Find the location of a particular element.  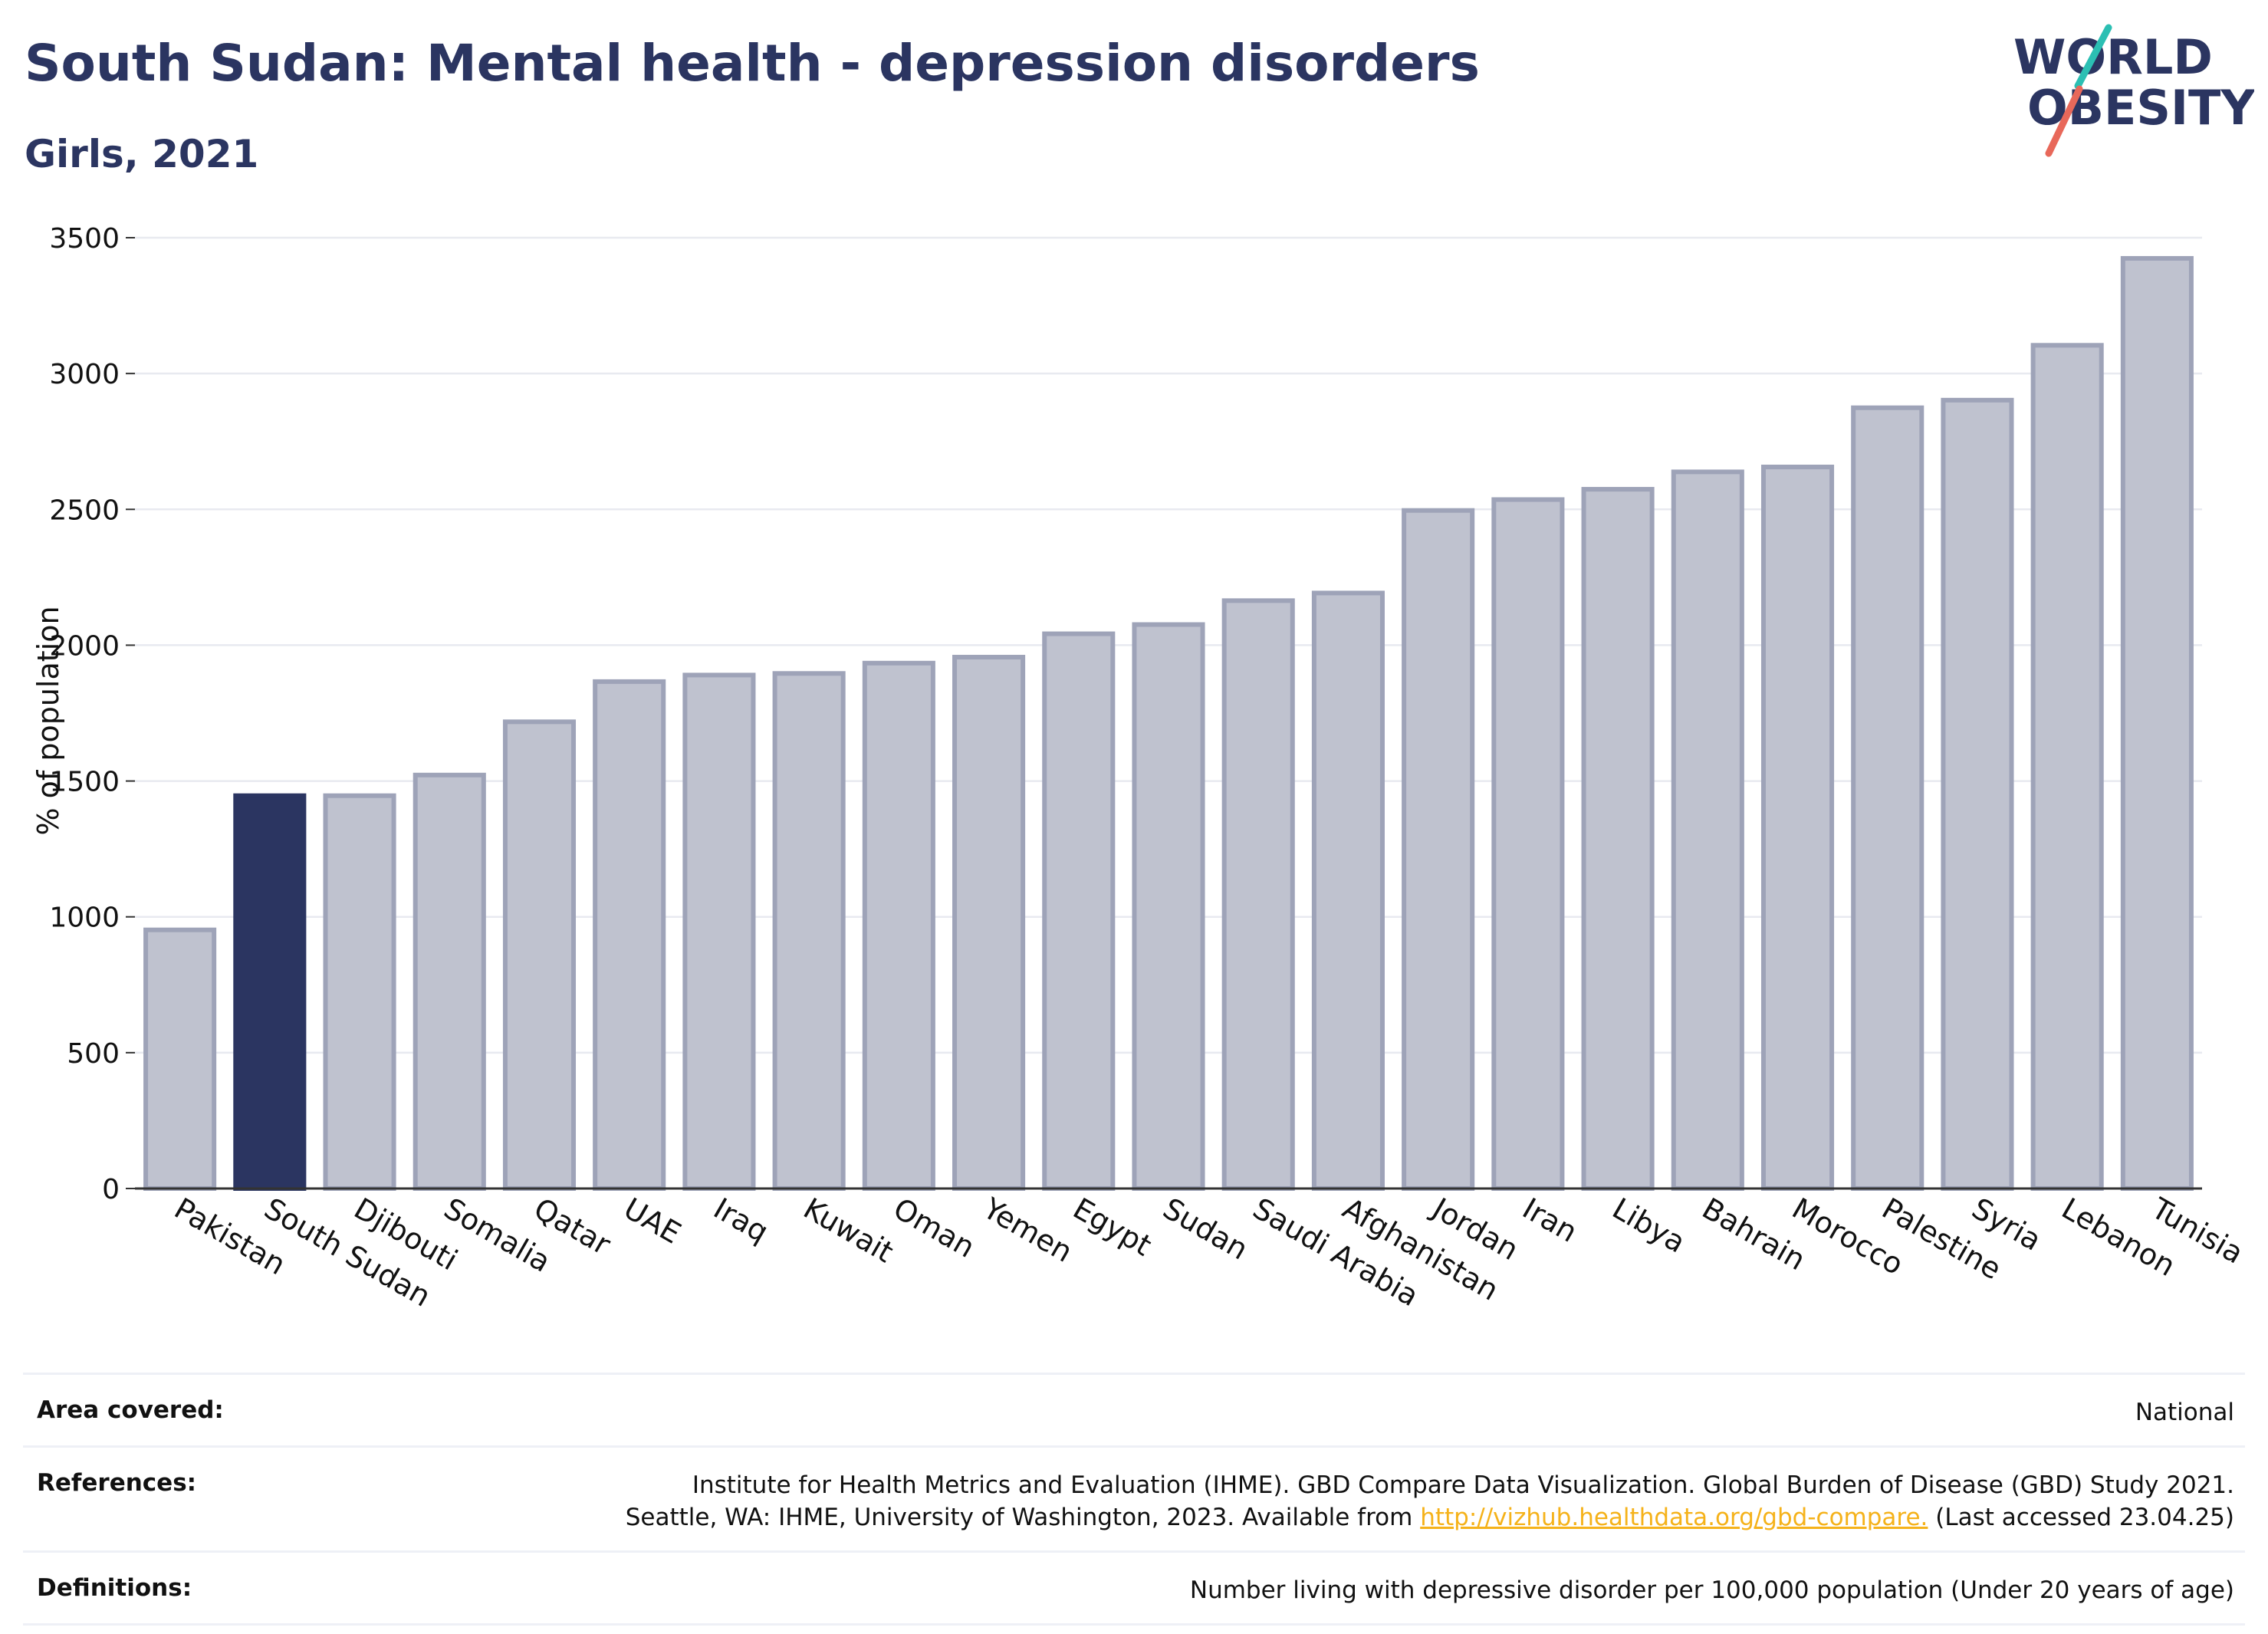

y-tick-label: 3000 is located at coordinates (84, 375).